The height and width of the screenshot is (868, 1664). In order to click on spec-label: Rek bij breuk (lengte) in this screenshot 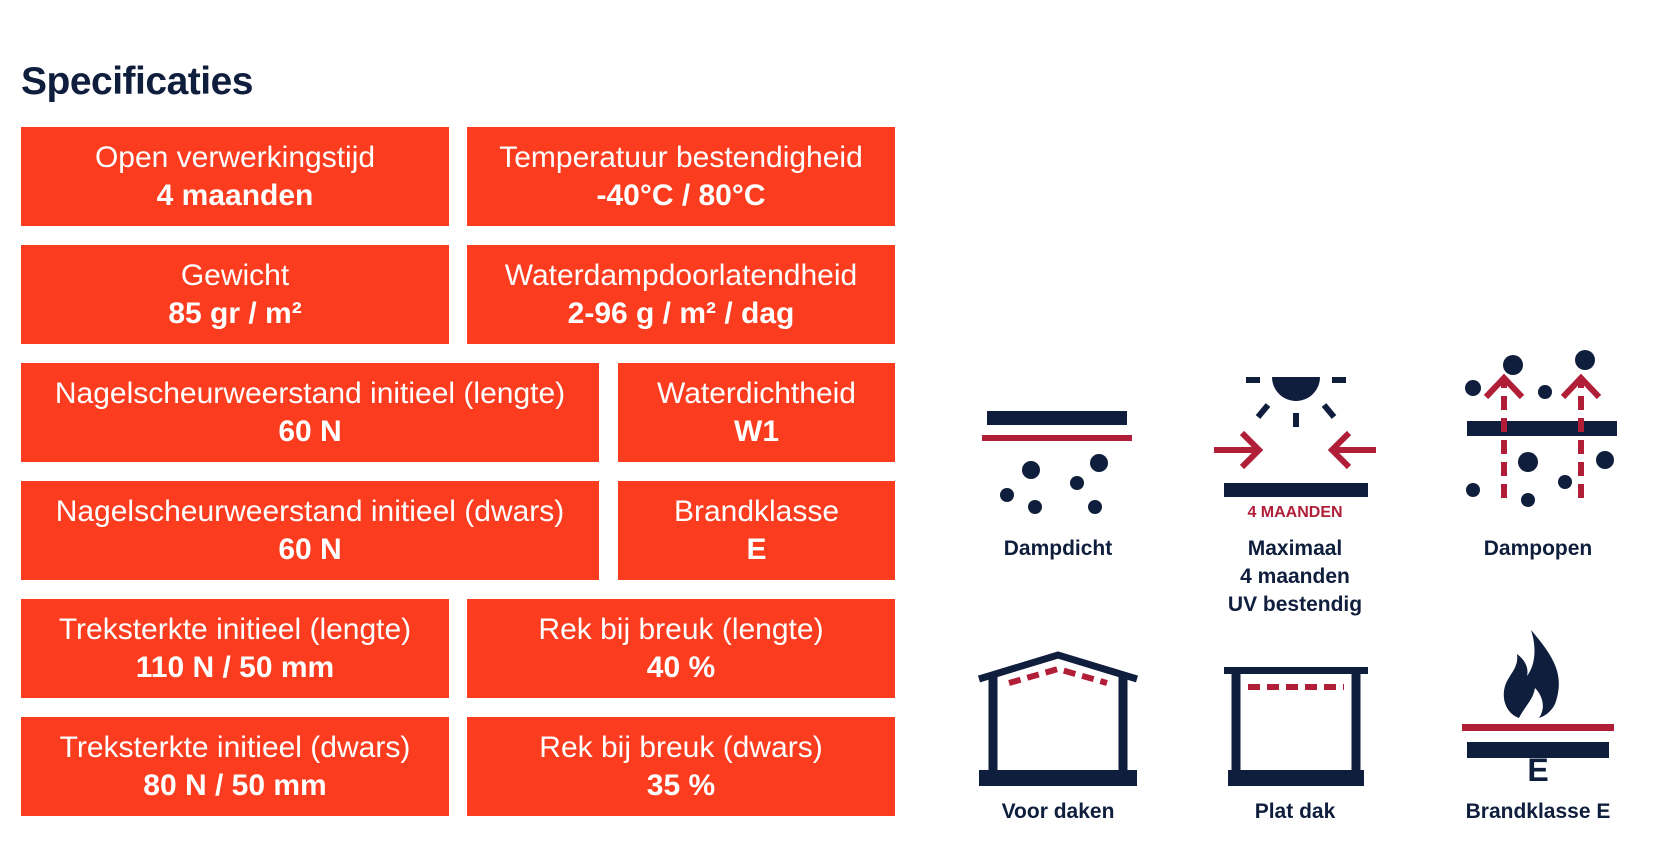, I will do `click(681, 629)`.